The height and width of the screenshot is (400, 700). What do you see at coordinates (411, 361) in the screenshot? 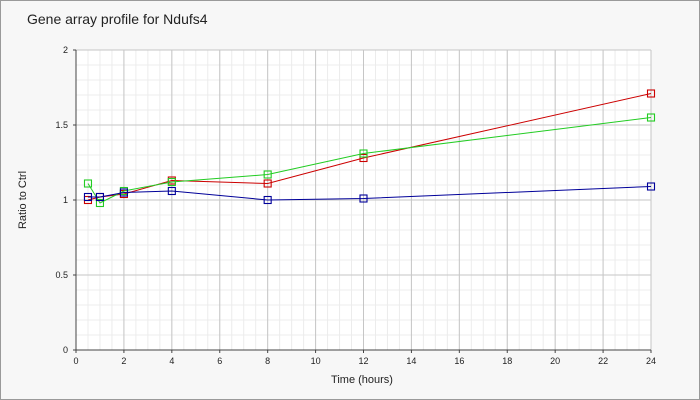
I see `x-tick-label: 14` at bounding box center [411, 361].